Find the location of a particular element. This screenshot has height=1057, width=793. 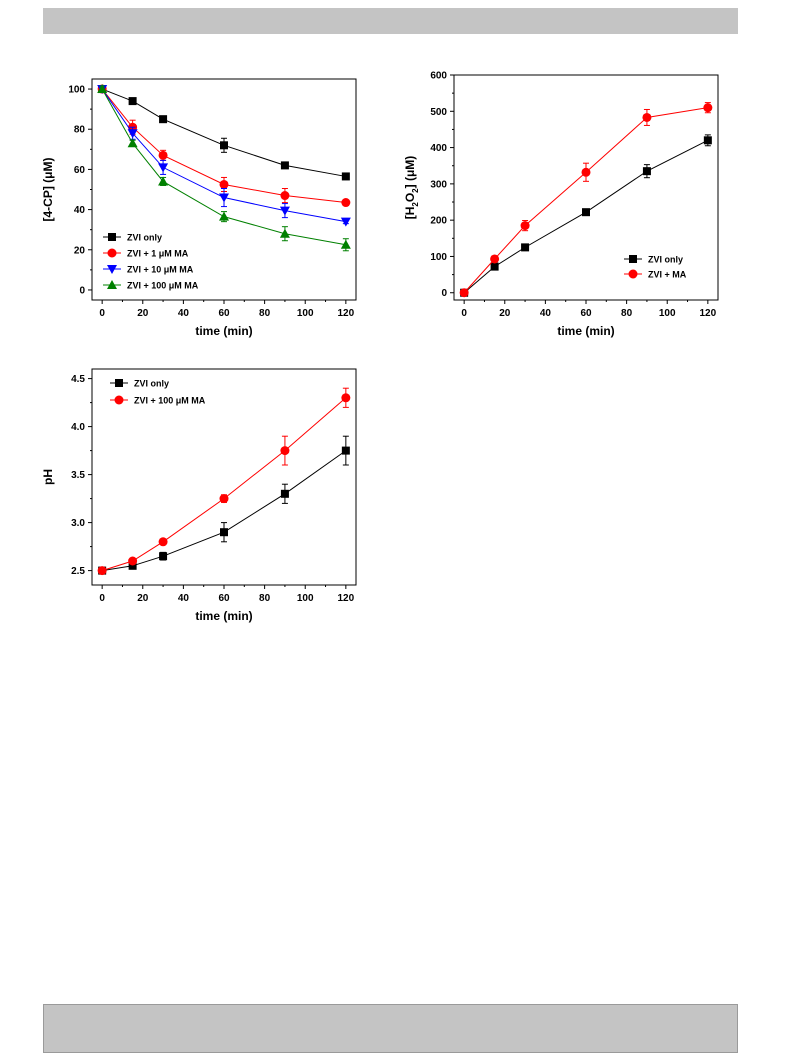

legend-entry: ZVI + 10 μM MA is located at coordinates (148, 270).